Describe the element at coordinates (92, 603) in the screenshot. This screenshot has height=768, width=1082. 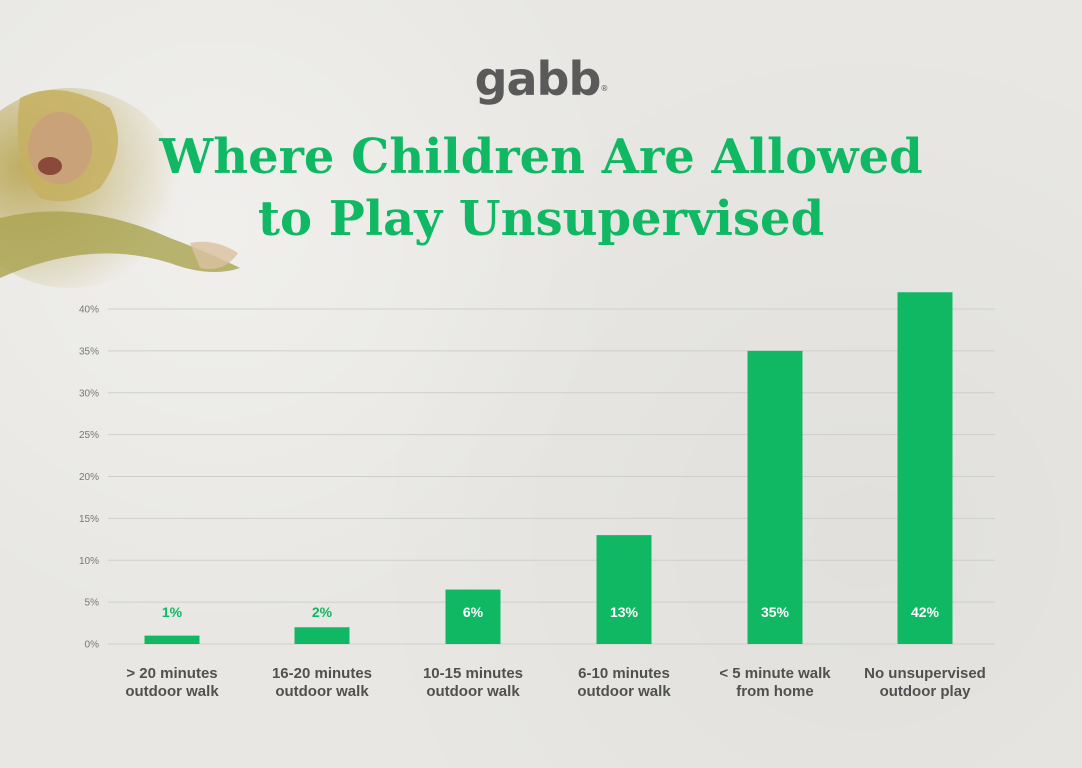
I see `y-tick-label: 5%` at that location.